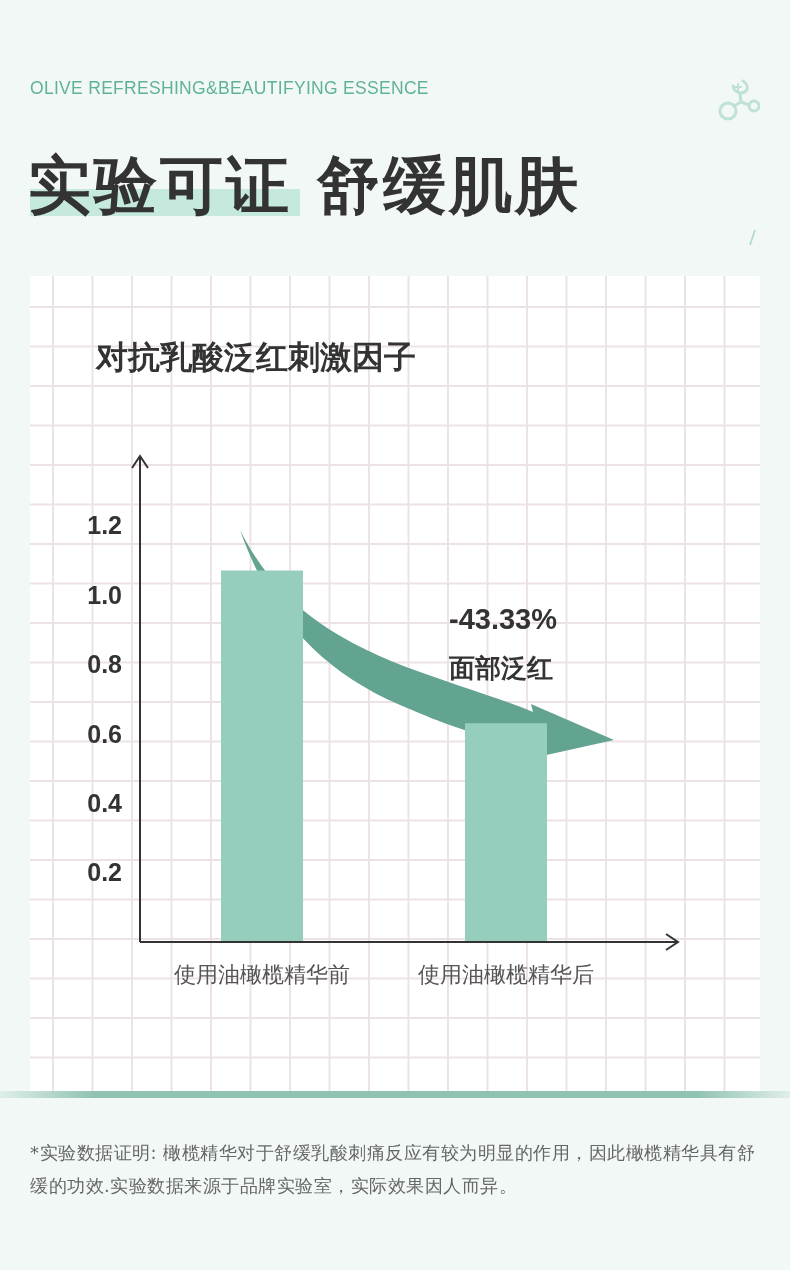 Image resolution: width=790 pixels, height=1270 pixels. I want to click on y-tick-label: 0.4, so click(105, 803).